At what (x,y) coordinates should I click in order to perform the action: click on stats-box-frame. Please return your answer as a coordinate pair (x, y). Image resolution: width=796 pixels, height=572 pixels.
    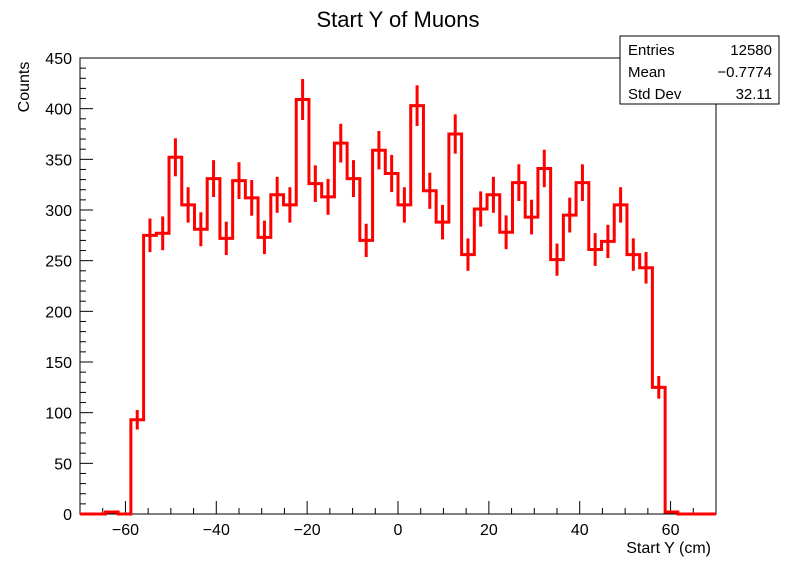
    Looking at the image, I should click on (699, 70).